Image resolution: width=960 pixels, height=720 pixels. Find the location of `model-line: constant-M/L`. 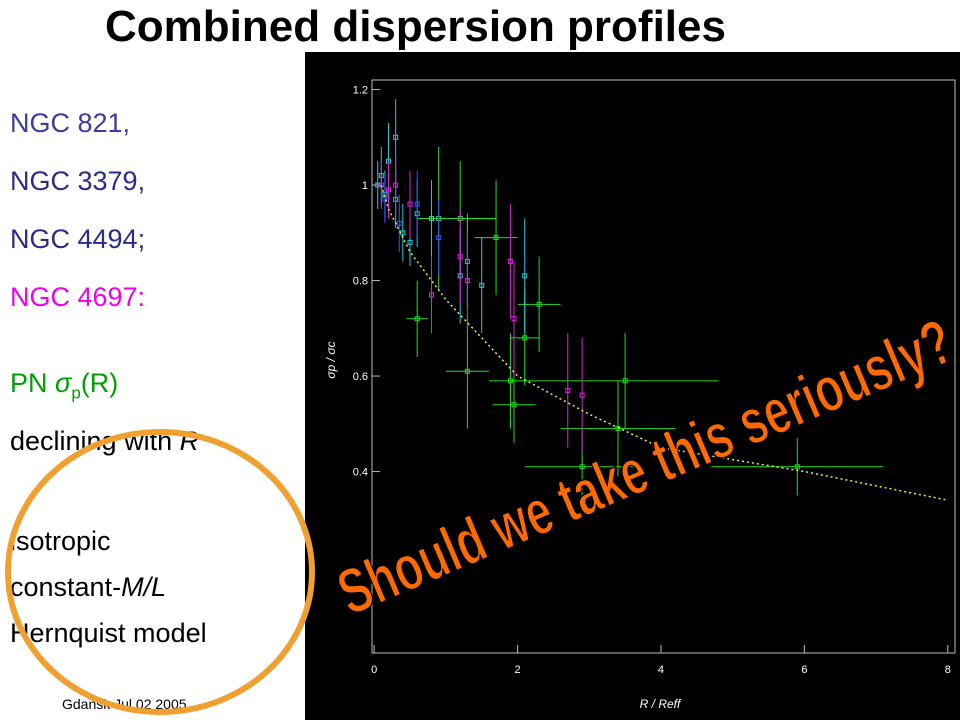

model-line: constant-M/L is located at coordinates (88, 587).